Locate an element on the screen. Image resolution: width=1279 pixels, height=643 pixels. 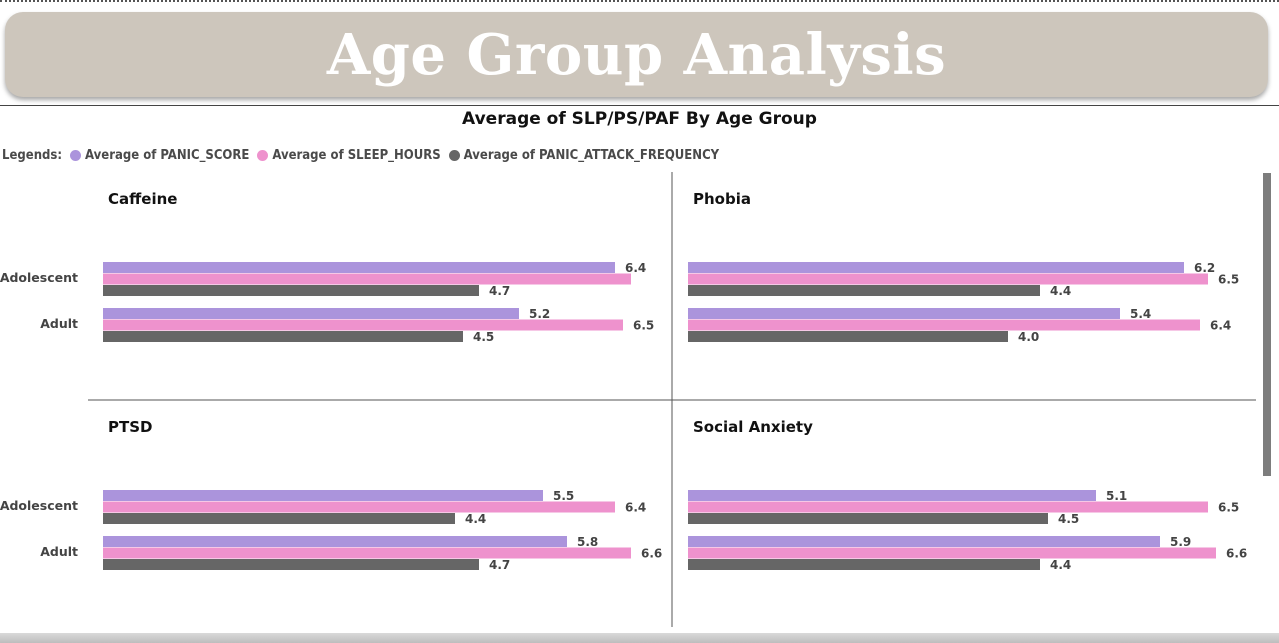
data-label: 5.8 is located at coordinates (587, 542).